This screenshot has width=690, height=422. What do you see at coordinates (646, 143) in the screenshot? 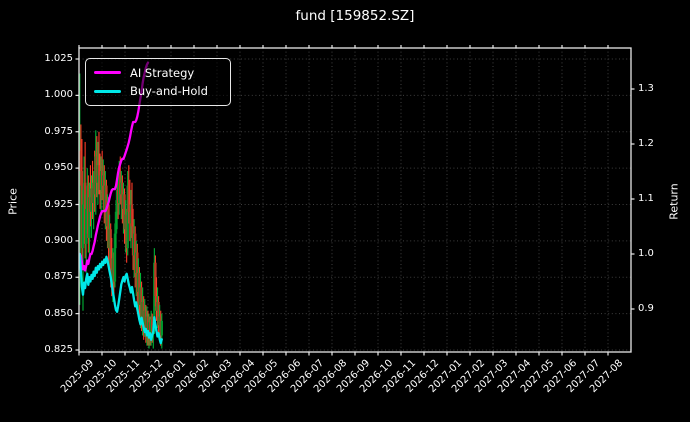
I see `return-tick-label: 1.2` at bounding box center [646, 143].